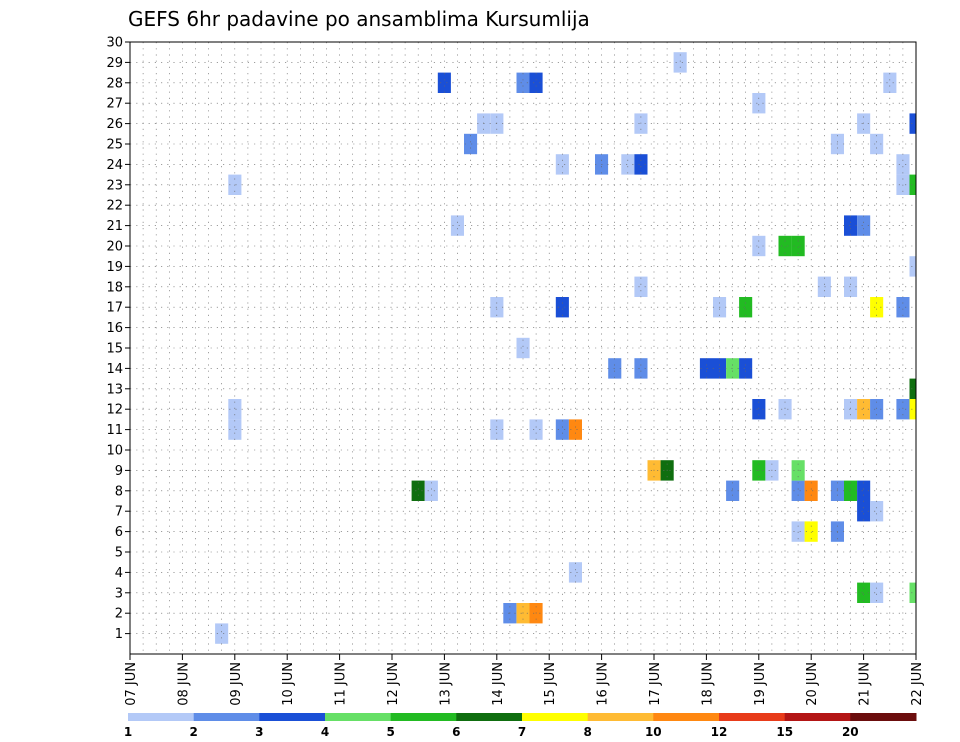 This screenshot has height=742, width=960. Describe the element at coordinates (114, 410) in the screenshot. I see `y-tick-label: 12` at that location.